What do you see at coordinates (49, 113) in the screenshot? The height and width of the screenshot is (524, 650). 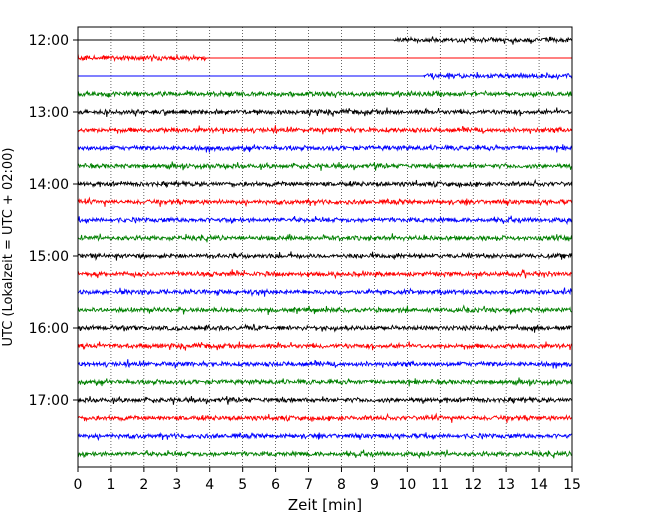 I see `y-tick-label: 13:00` at bounding box center [49, 113].